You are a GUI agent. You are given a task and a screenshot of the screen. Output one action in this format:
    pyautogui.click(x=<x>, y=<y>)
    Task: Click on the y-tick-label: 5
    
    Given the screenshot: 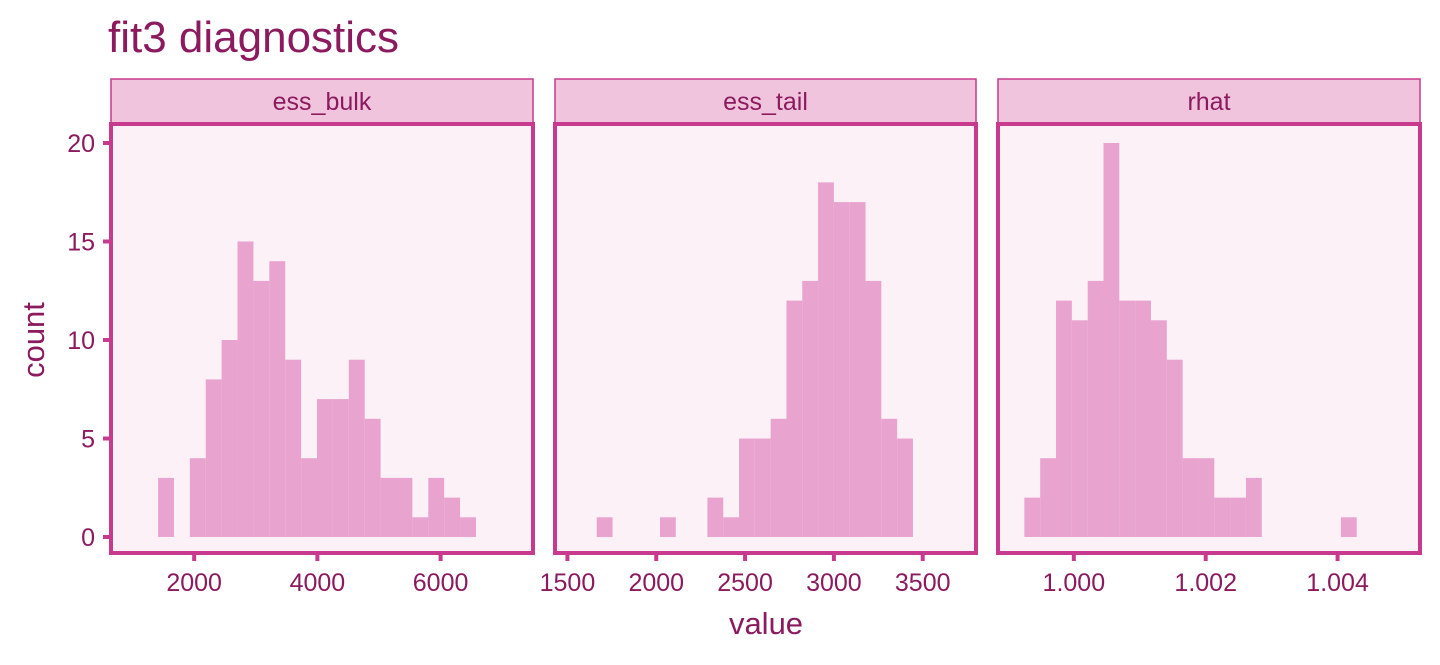 What is the action you would take?
    pyautogui.click(x=88, y=440)
    